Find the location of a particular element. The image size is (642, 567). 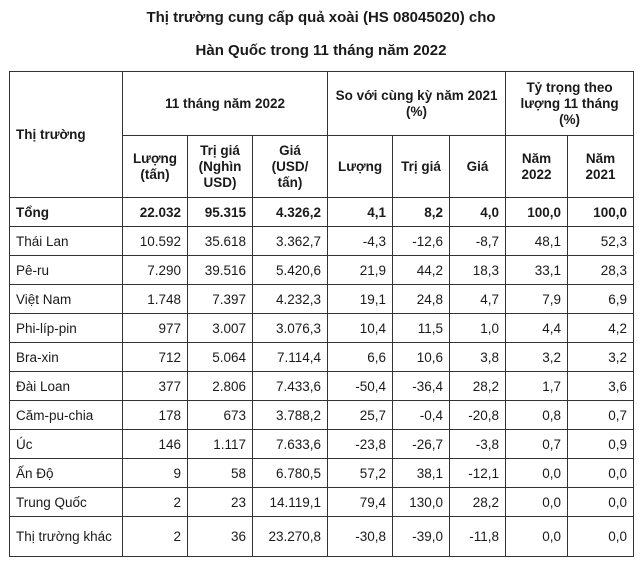

cell-volume: 977 is located at coordinates (155, 328).